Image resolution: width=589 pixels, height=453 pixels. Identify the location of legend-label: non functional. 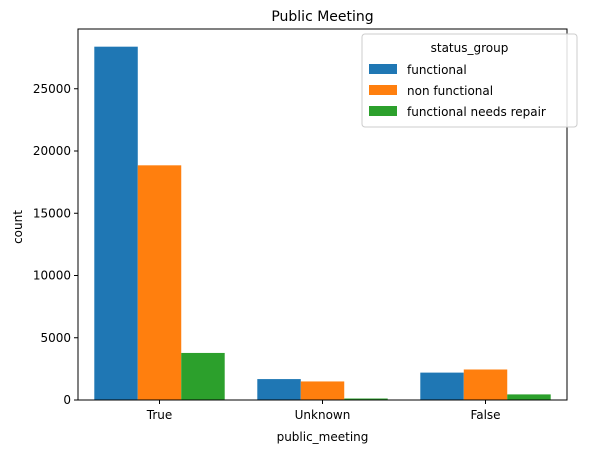
(450, 91).